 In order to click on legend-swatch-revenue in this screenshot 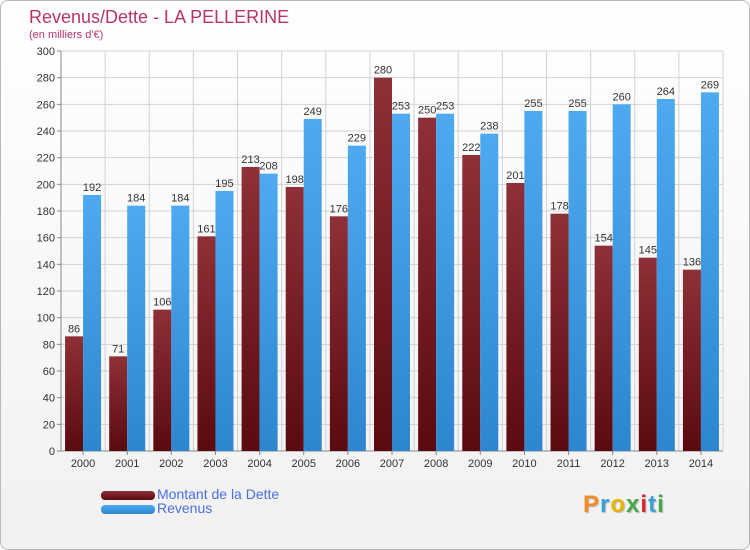, I will do `click(128, 509)`.